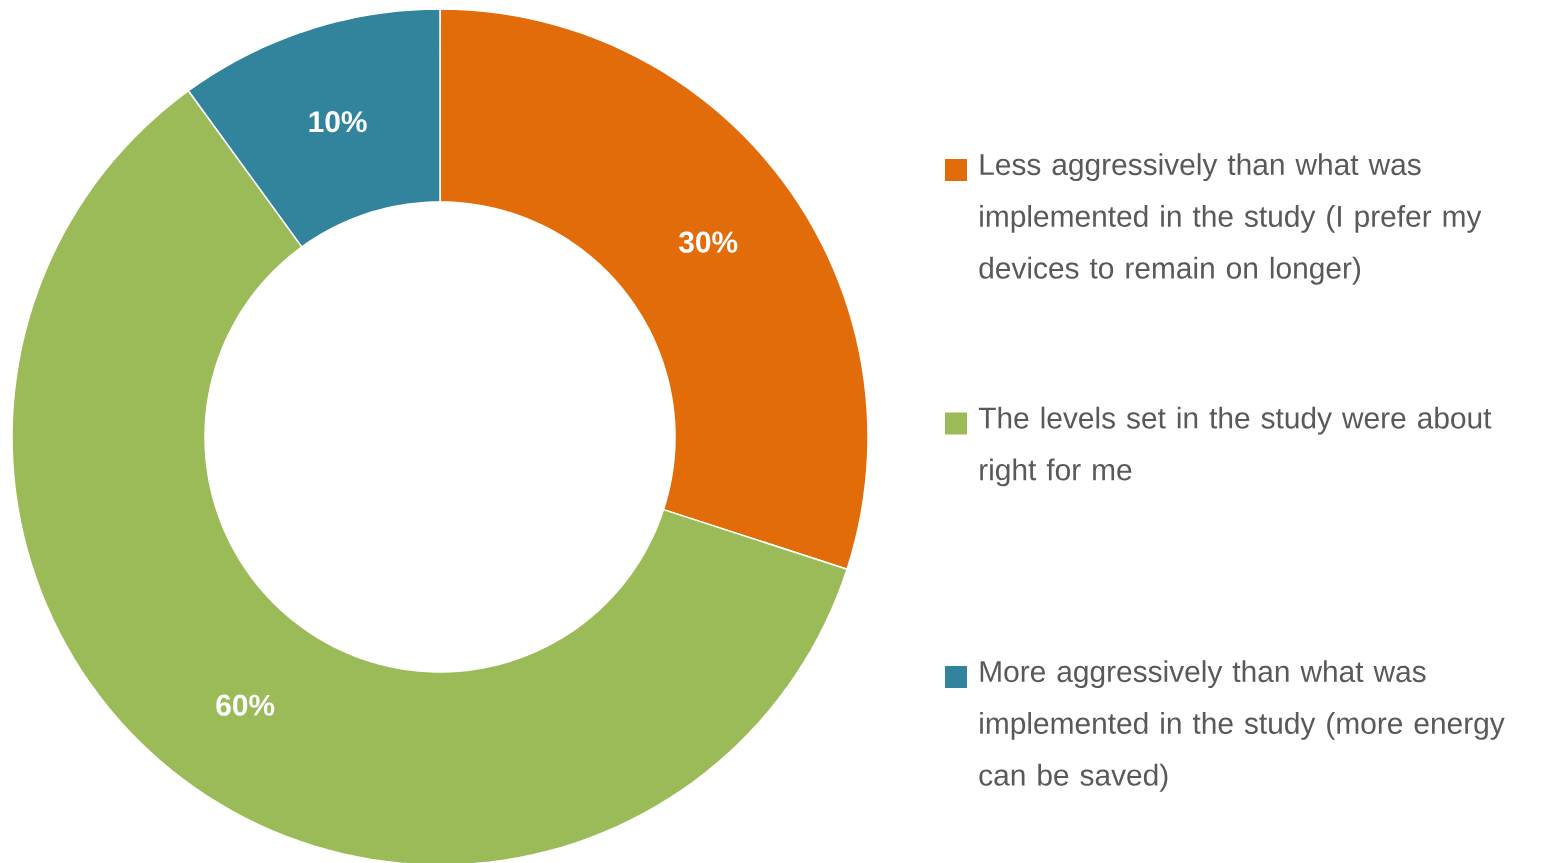 This screenshot has height=863, width=1549. What do you see at coordinates (1242, 726) in the screenshot?
I see `legend-label: More aggressively than what was implemented in the study (more energy can be saved)` at bounding box center [1242, 726].